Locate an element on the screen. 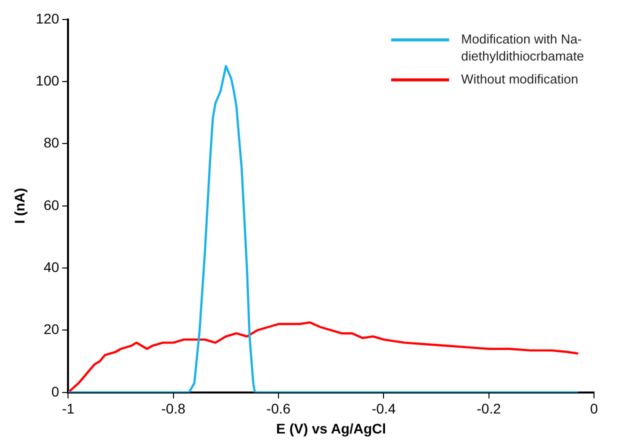  y-tick-label: 40 is located at coordinates (52, 266).